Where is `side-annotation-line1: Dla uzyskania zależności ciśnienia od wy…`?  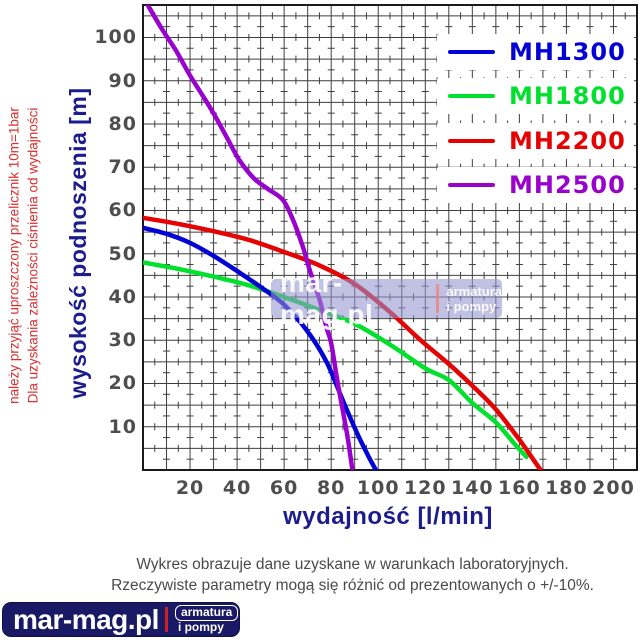
side-annotation-line1: Dla uzyskania zależności ciśnienia od wy… is located at coordinates (33, 255).